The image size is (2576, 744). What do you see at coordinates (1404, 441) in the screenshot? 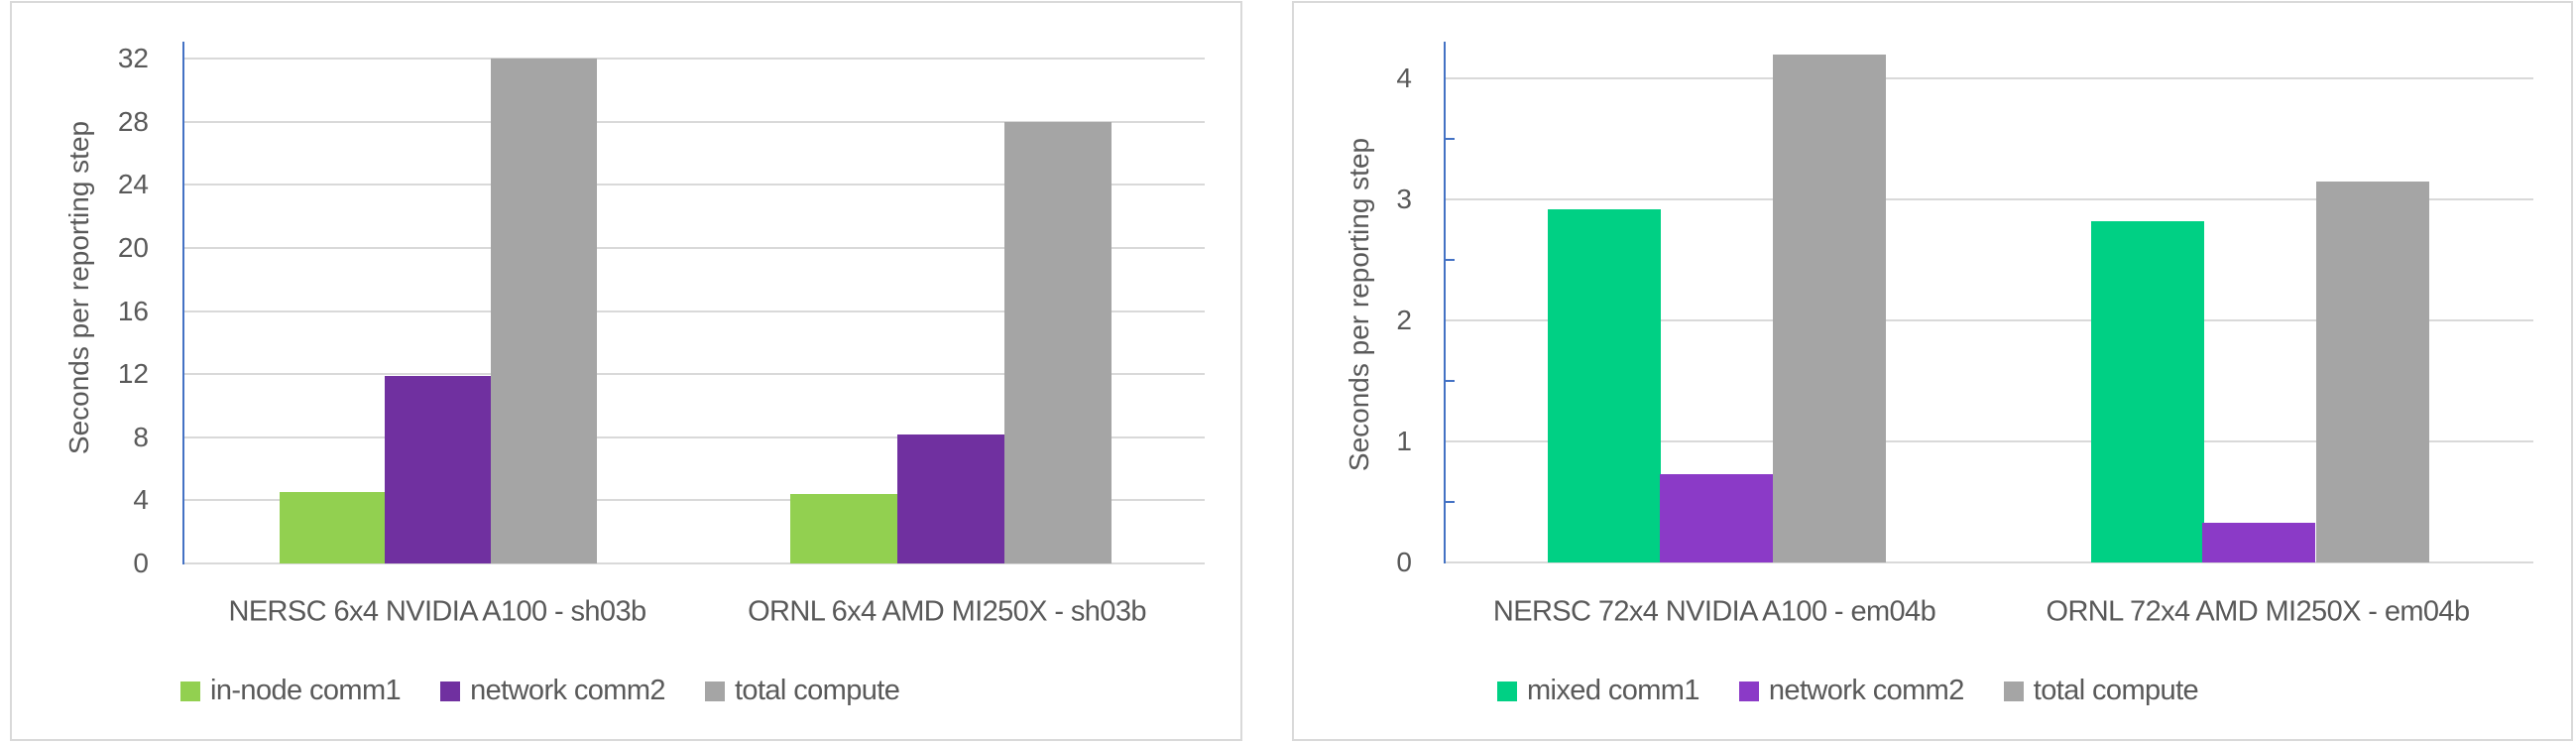
I see `y-tick-label: 1` at bounding box center [1404, 441].